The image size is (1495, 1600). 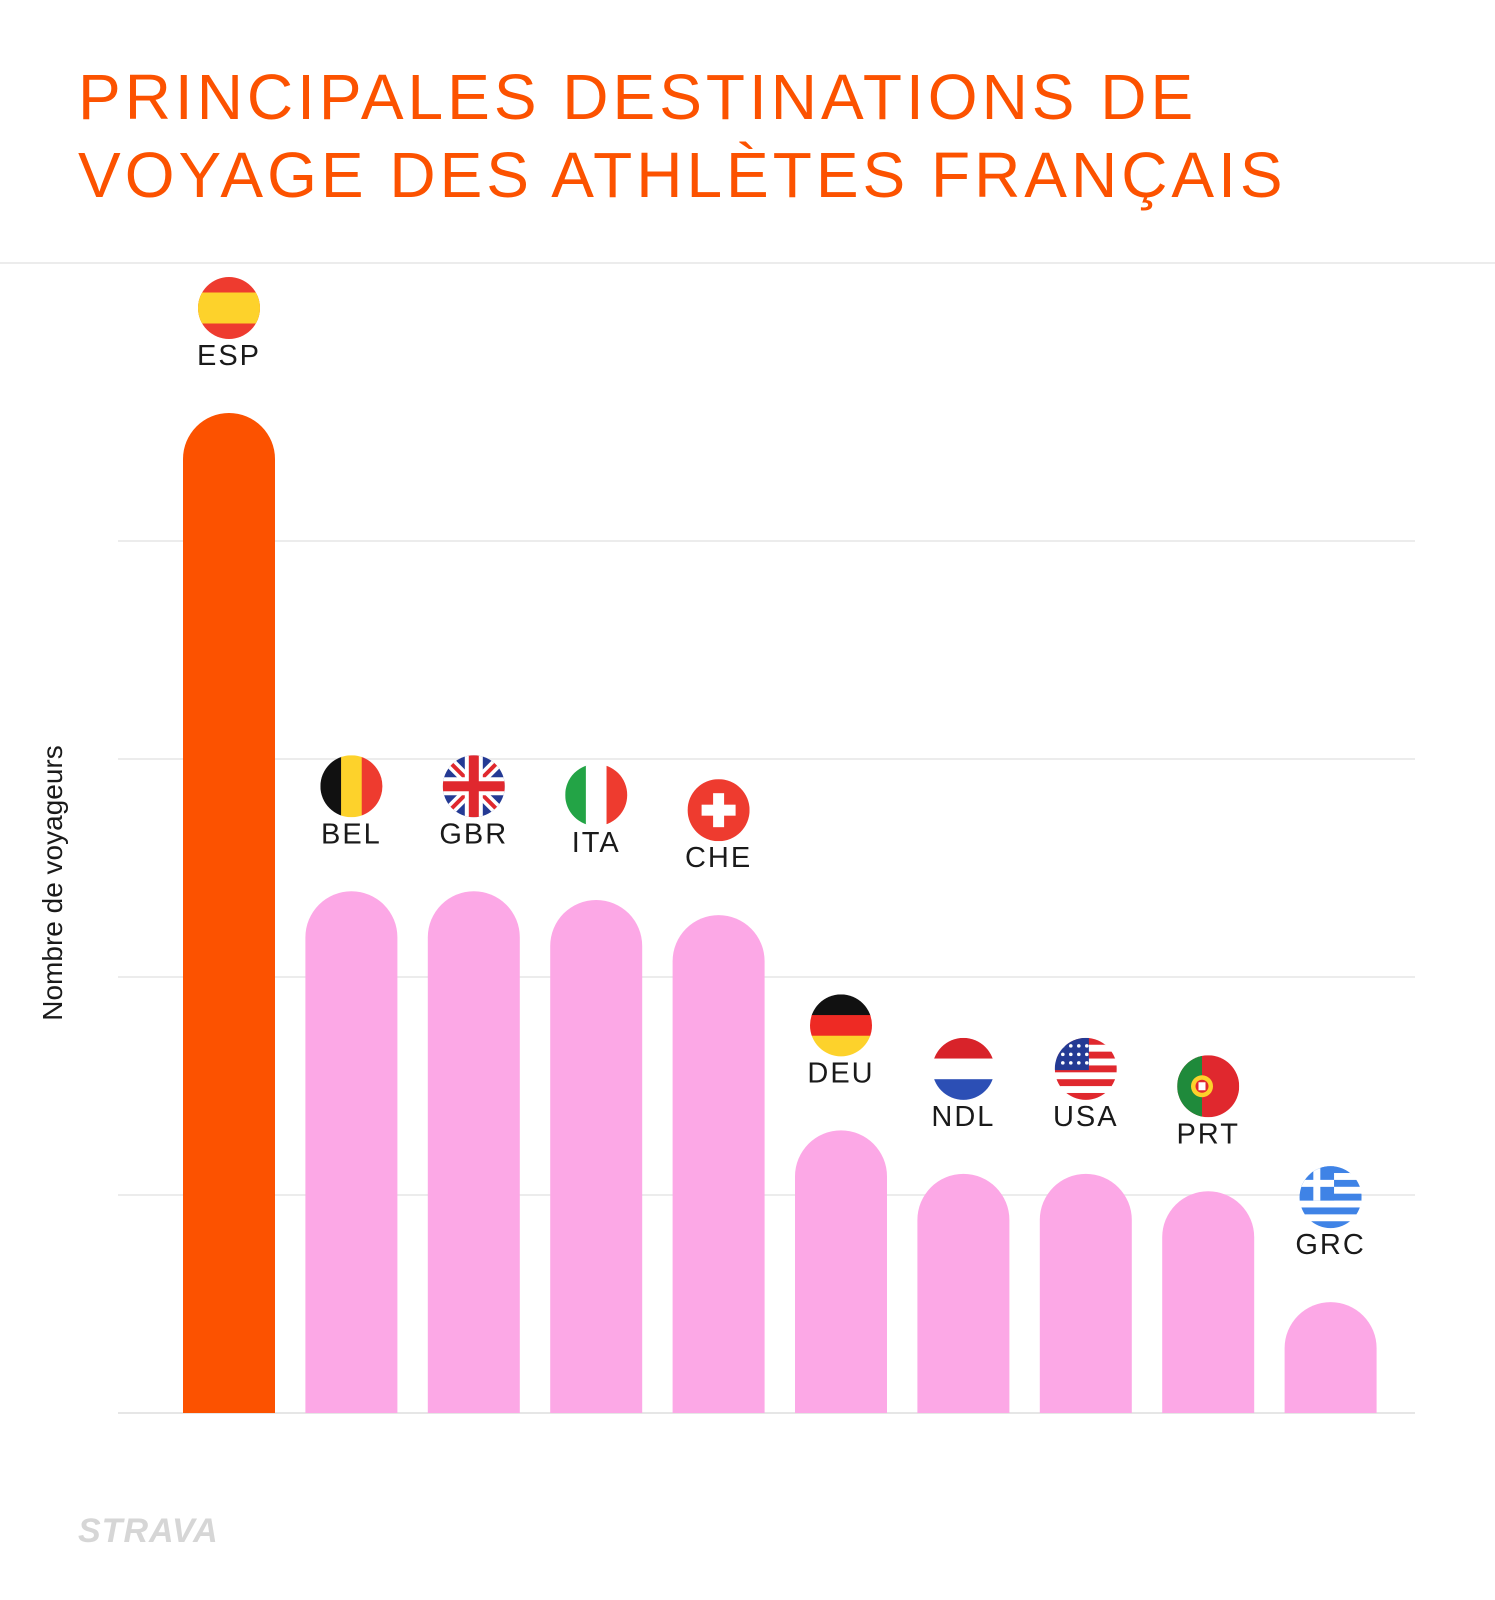 What do you see at coordinates (148, 1531) in the screenshot?
I see `strava-logo: STRAVA` at bounding box center [148, 1531].